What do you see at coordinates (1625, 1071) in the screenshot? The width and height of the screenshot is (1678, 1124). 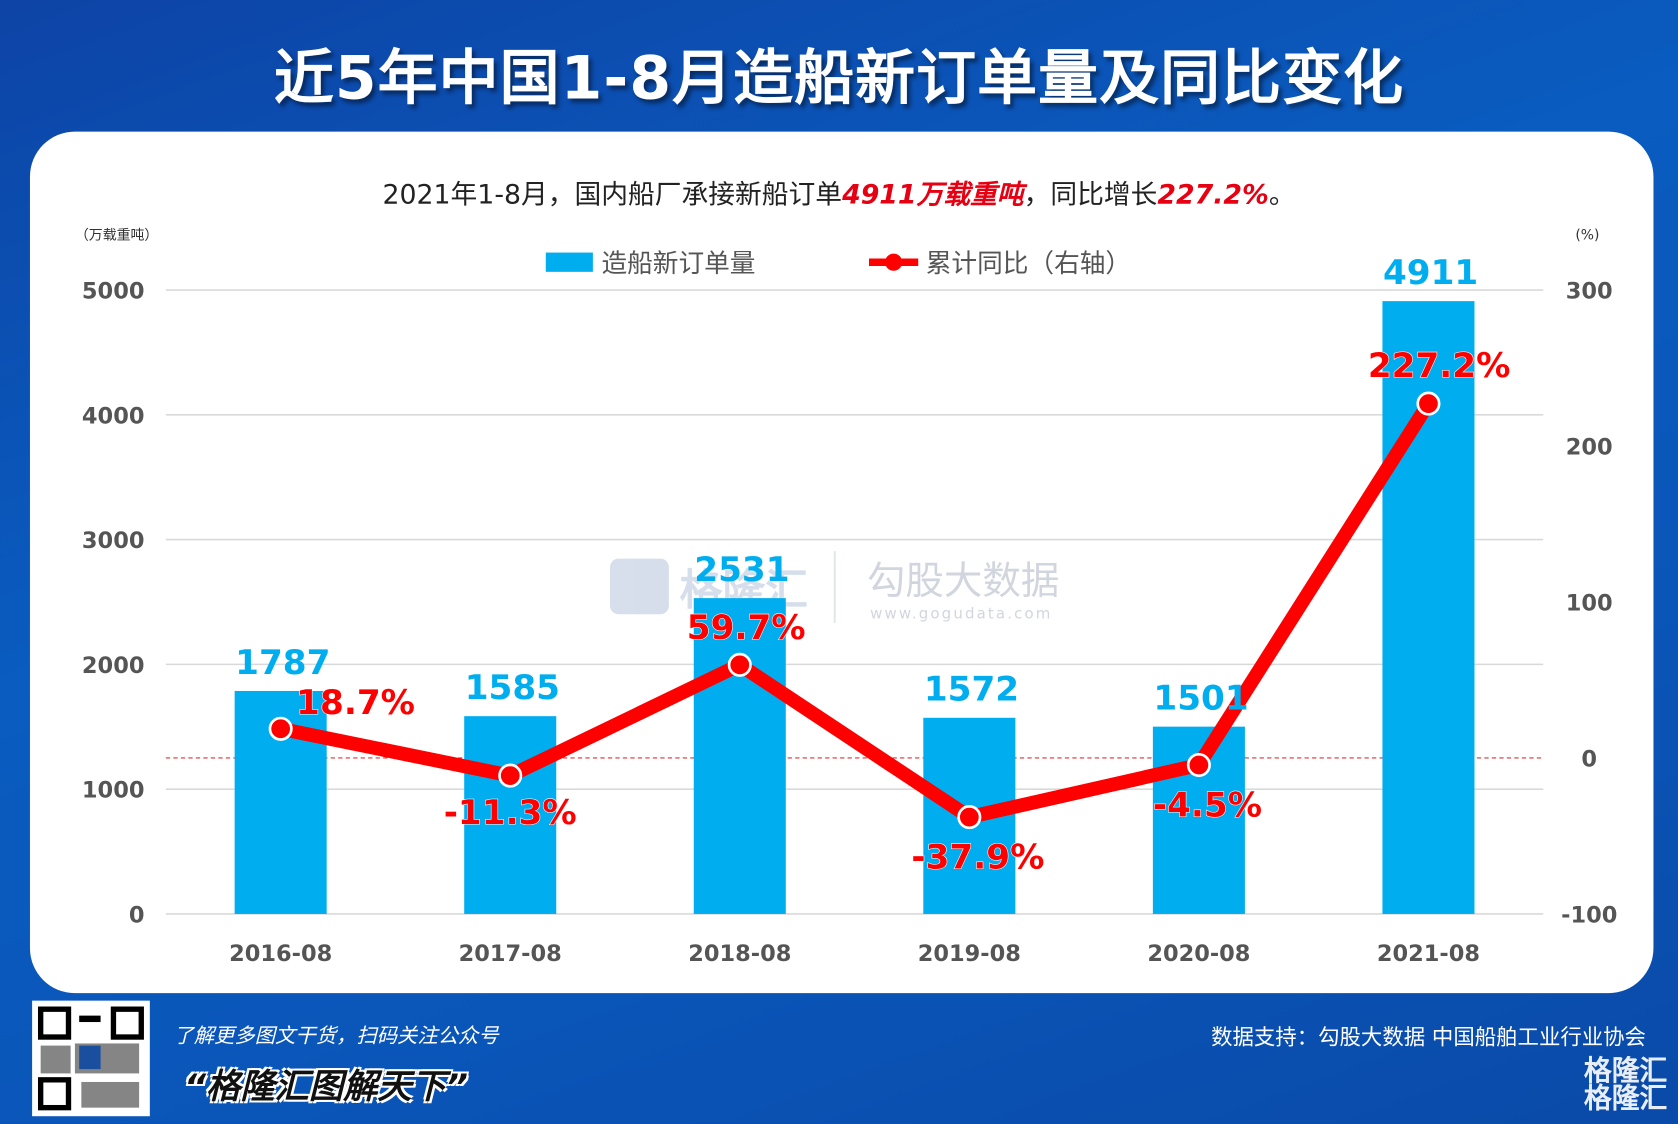 I see `brand-logo-text: 格隆汇` at bounding box center [1625, 1071].